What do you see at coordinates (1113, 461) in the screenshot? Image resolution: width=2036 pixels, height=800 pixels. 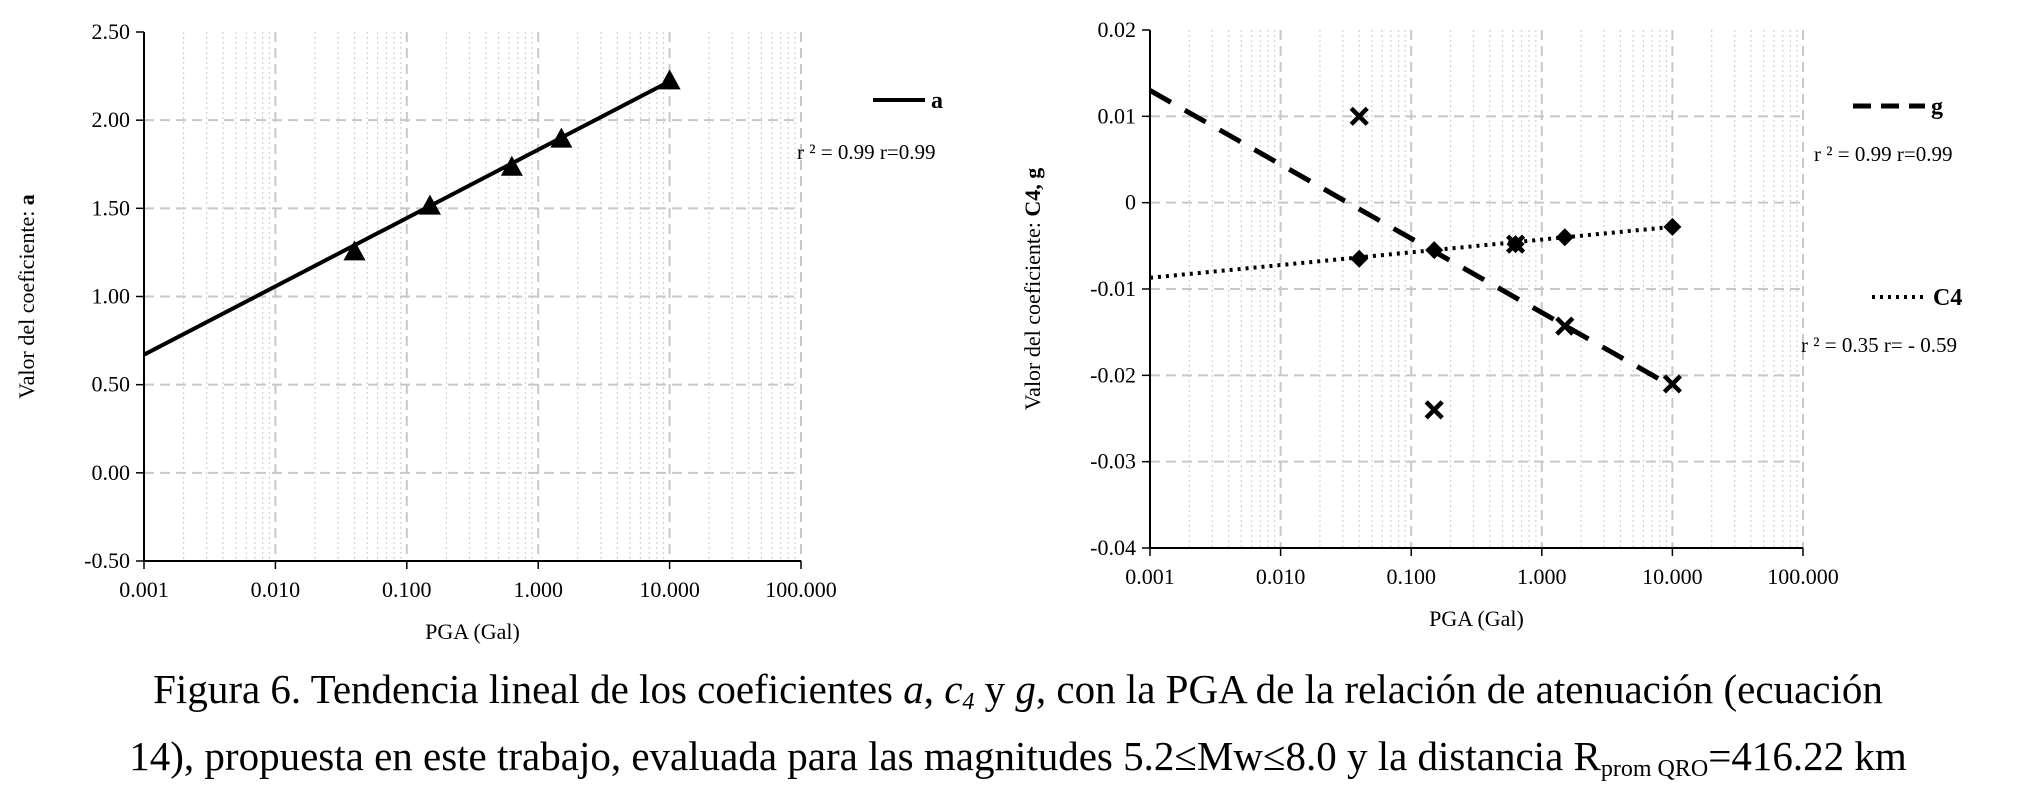 I see `y-tick-label: -0.03` at bounding box center [1113, 461].